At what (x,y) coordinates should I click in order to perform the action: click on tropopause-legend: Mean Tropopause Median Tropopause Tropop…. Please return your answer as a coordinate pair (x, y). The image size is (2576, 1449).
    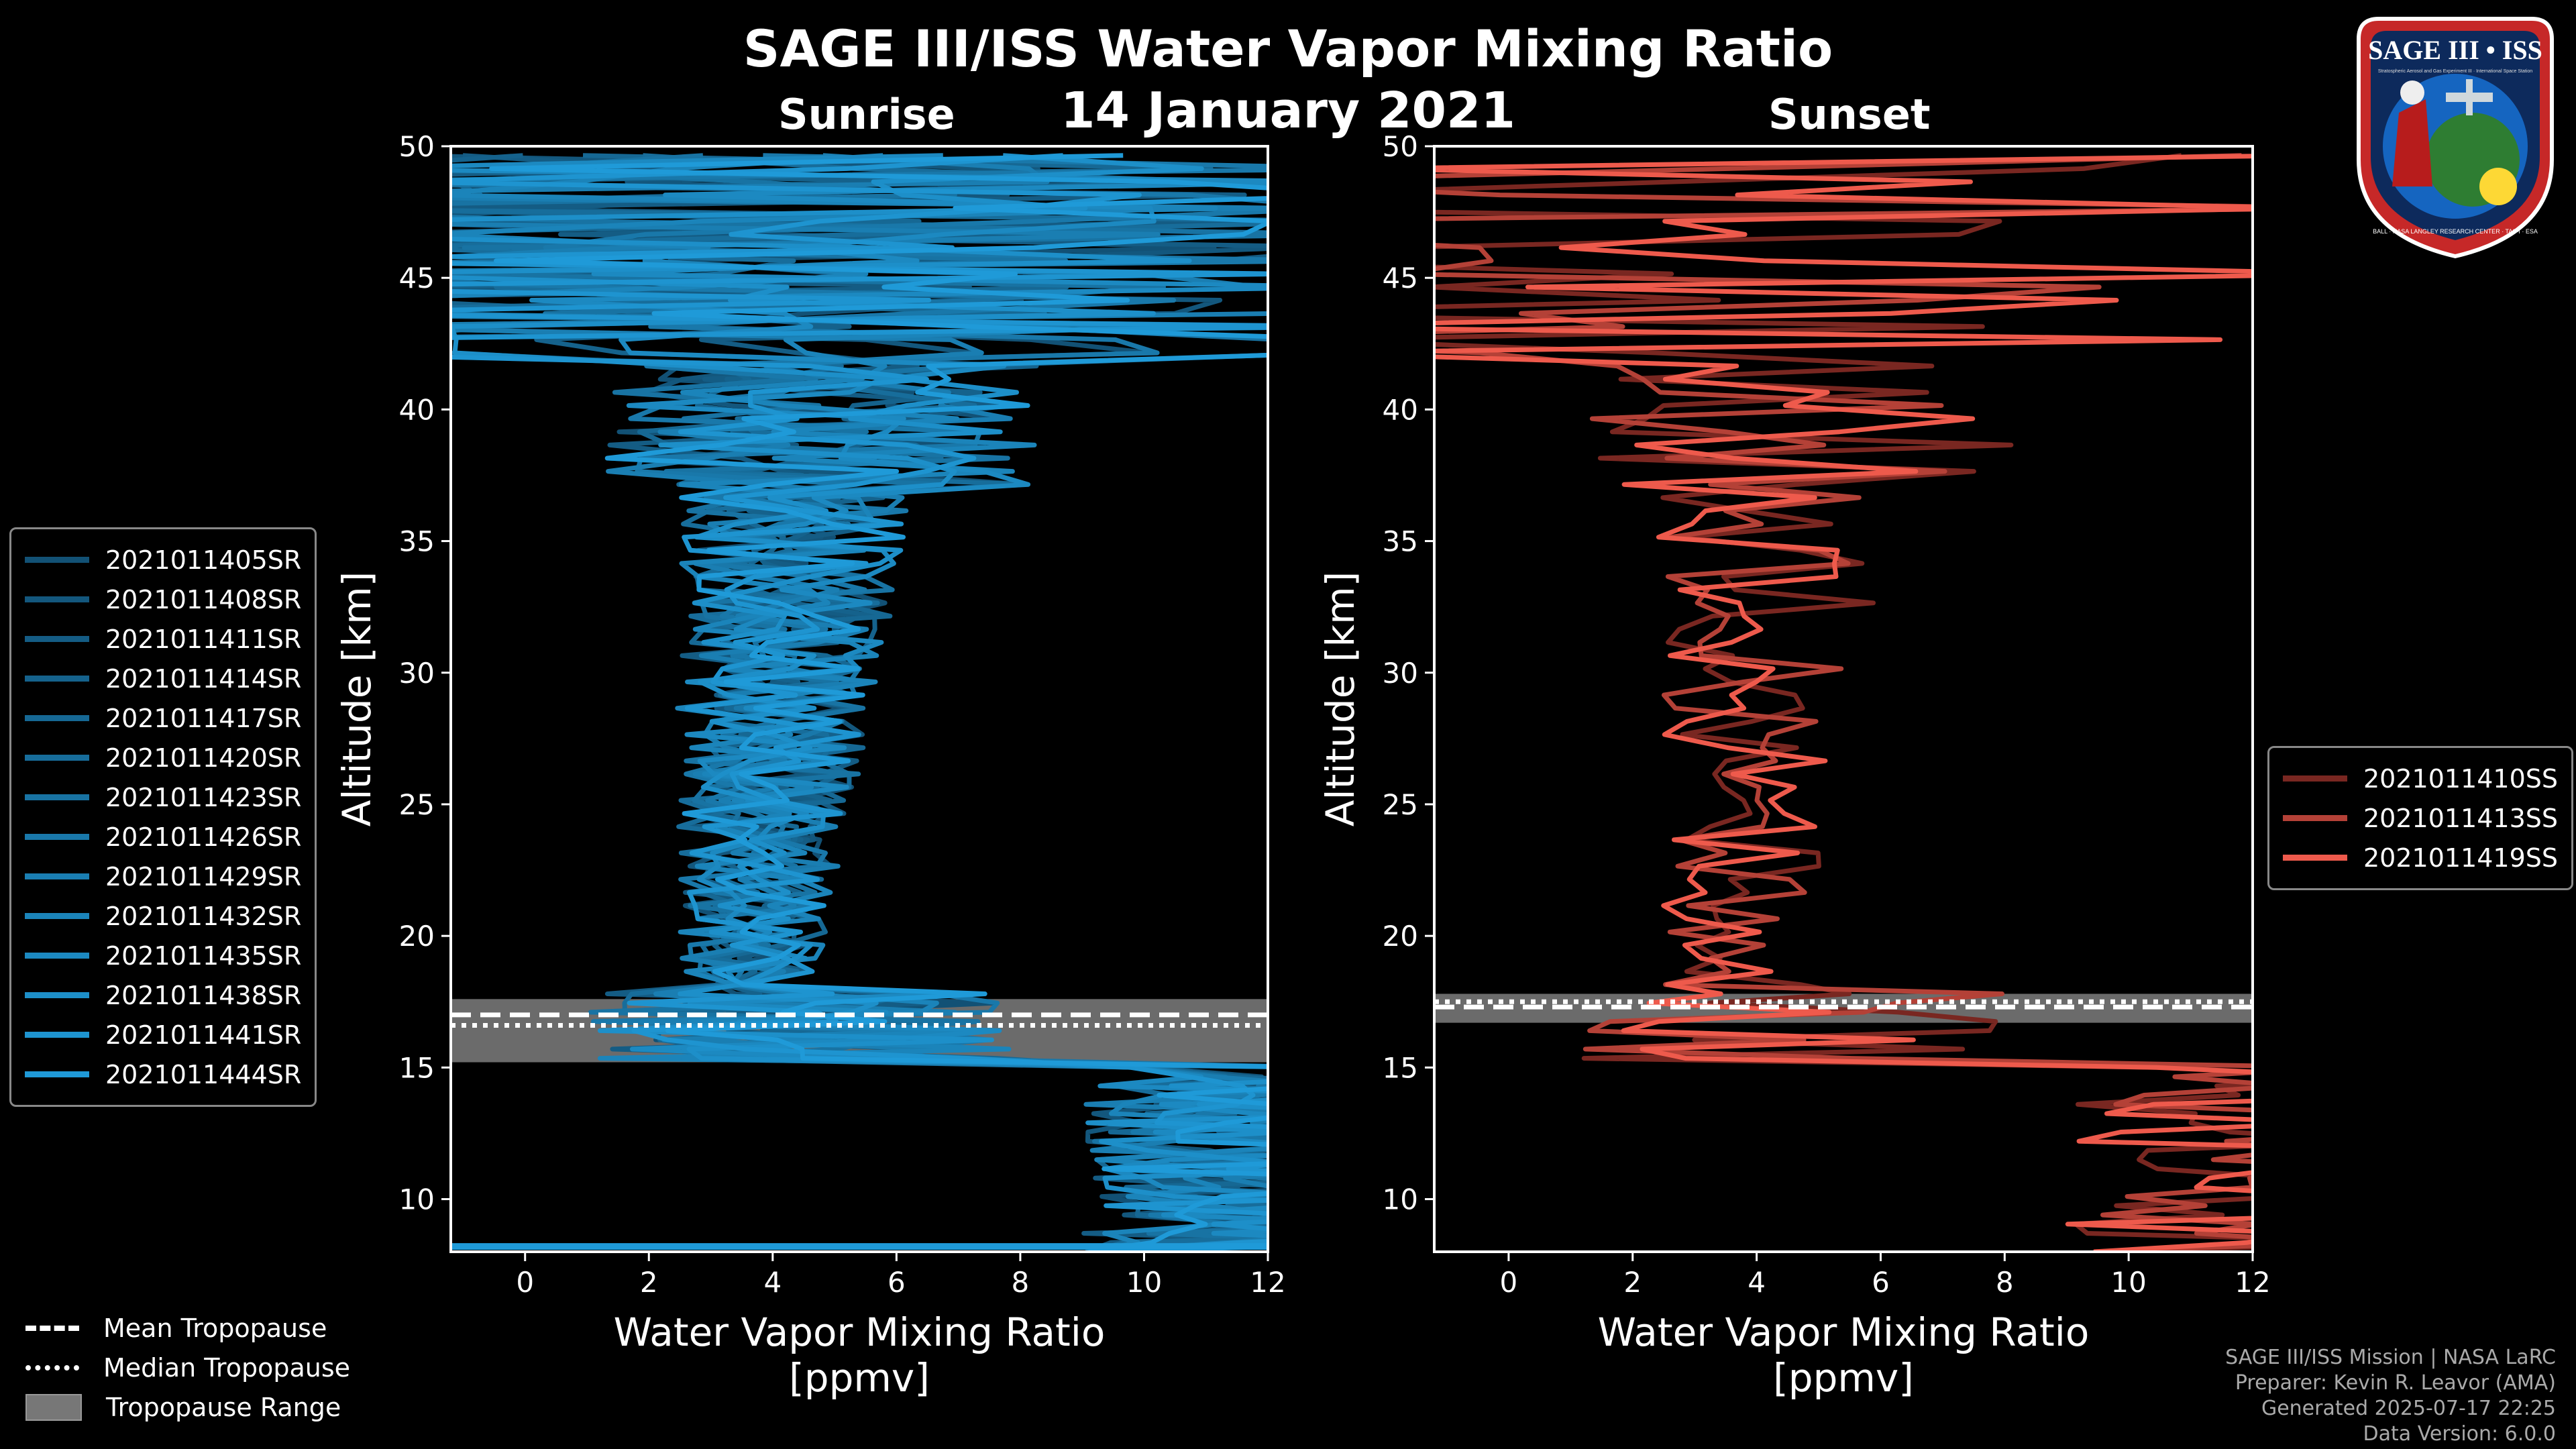
    Looking at the image, I should click on (187, 1367).